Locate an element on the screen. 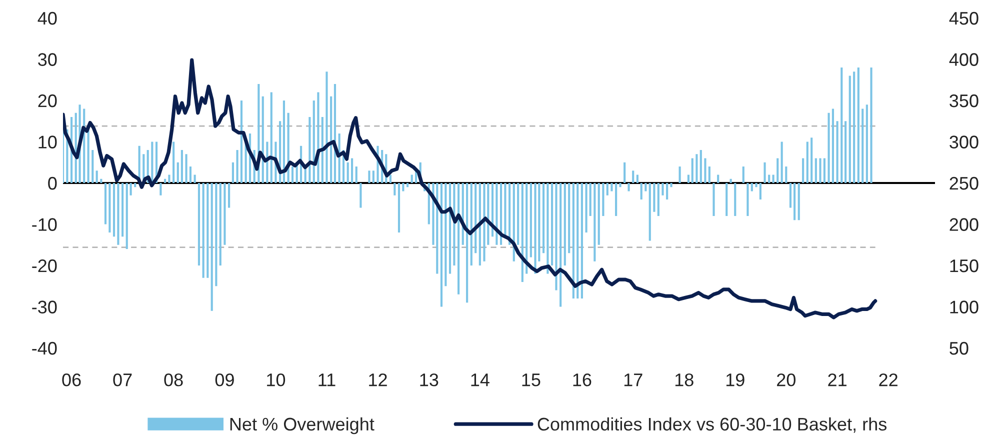 The height and width of the screenshot is (445, 995). y-tick-label: 0 is located at coordinates (52, 183).